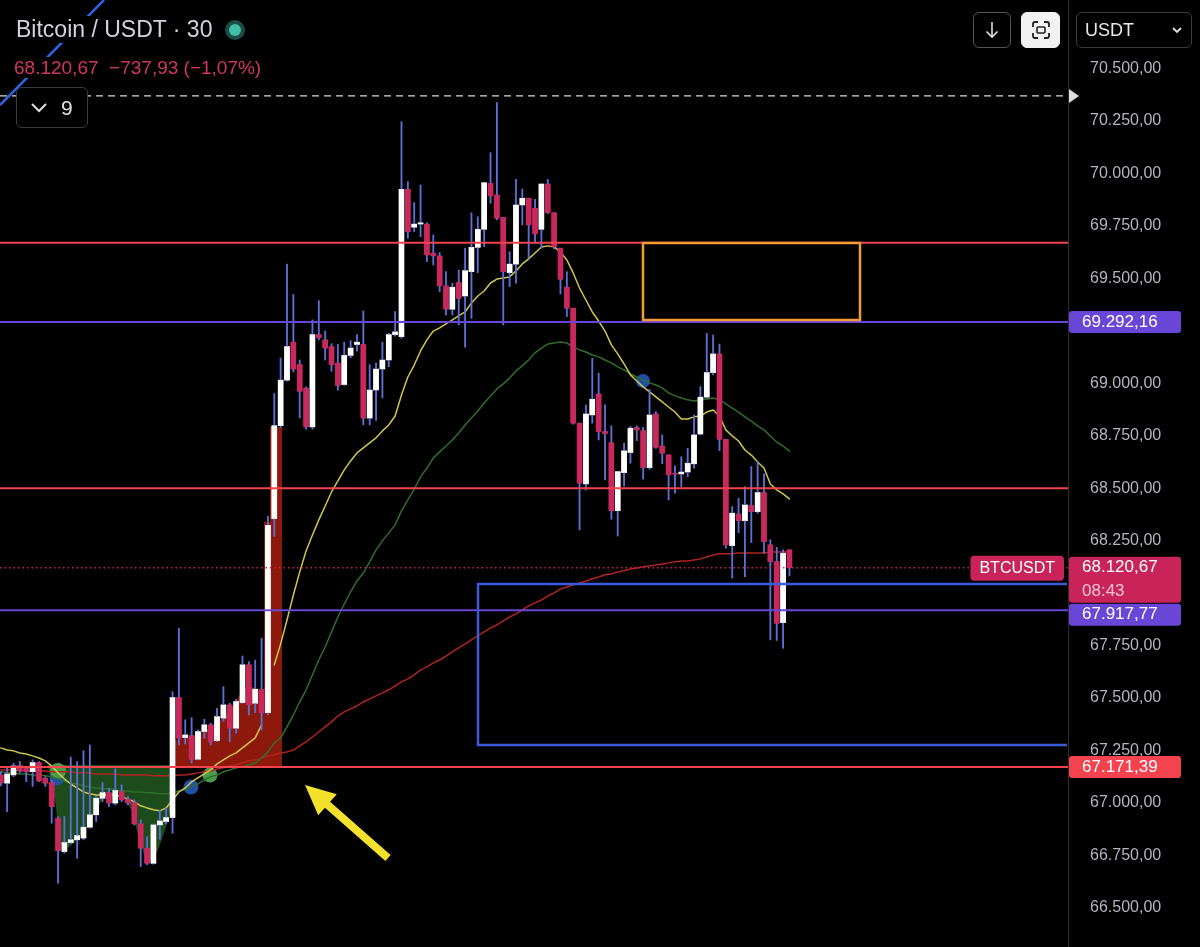 Image resolution: width=1200 pixels, height=947 pixels. I want to click on y-tick-label: 67.000,00, so click(1126, 802).